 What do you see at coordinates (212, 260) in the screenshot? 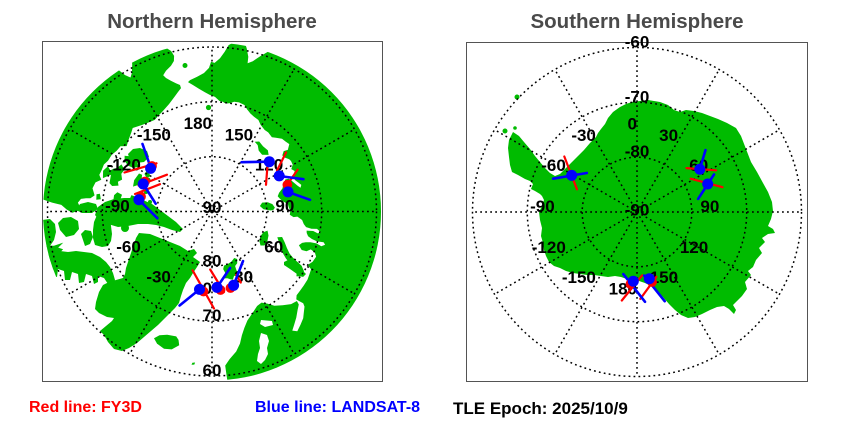
I see `svg-text: 80` at bounding box center [212, 260].